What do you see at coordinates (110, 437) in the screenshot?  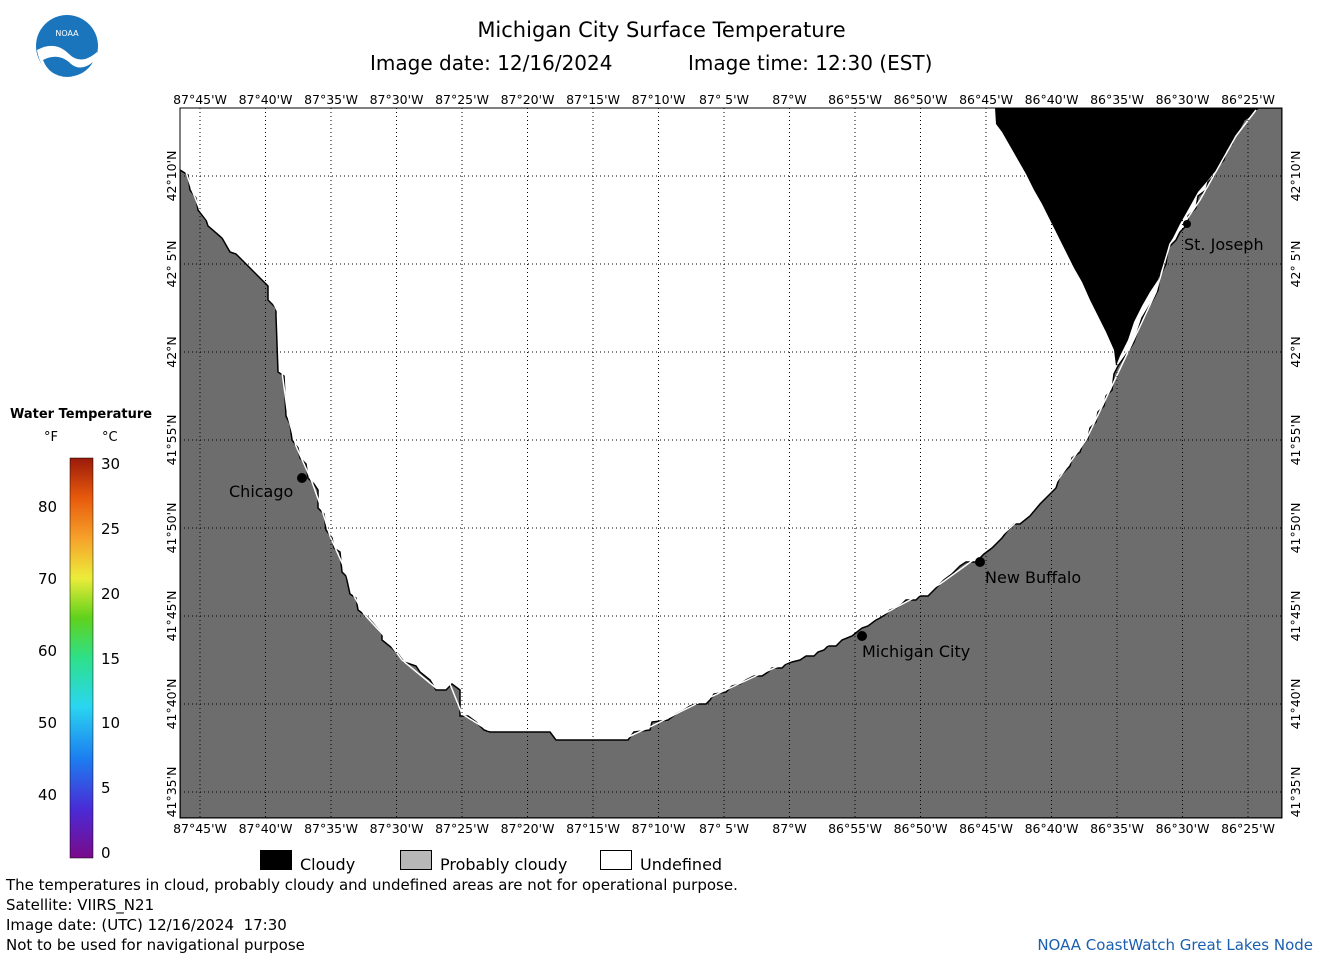 I see `unit-celsius: °C` at bounding box center [110, 437].